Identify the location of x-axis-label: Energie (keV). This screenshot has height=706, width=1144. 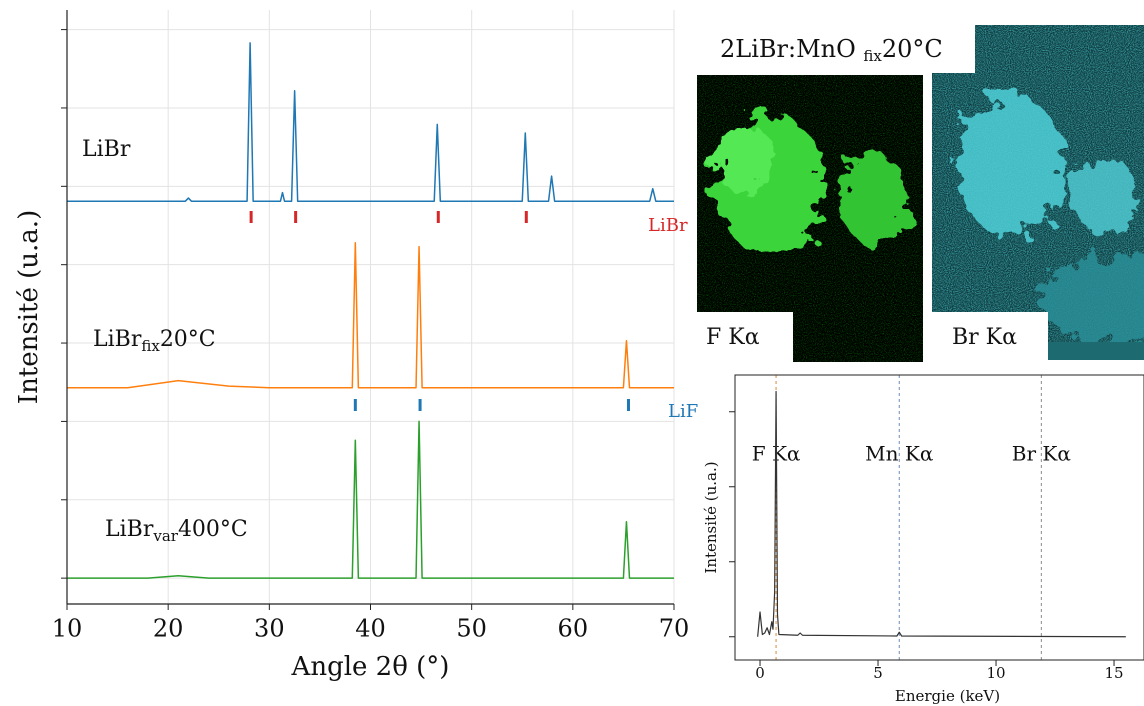
(947, 696).